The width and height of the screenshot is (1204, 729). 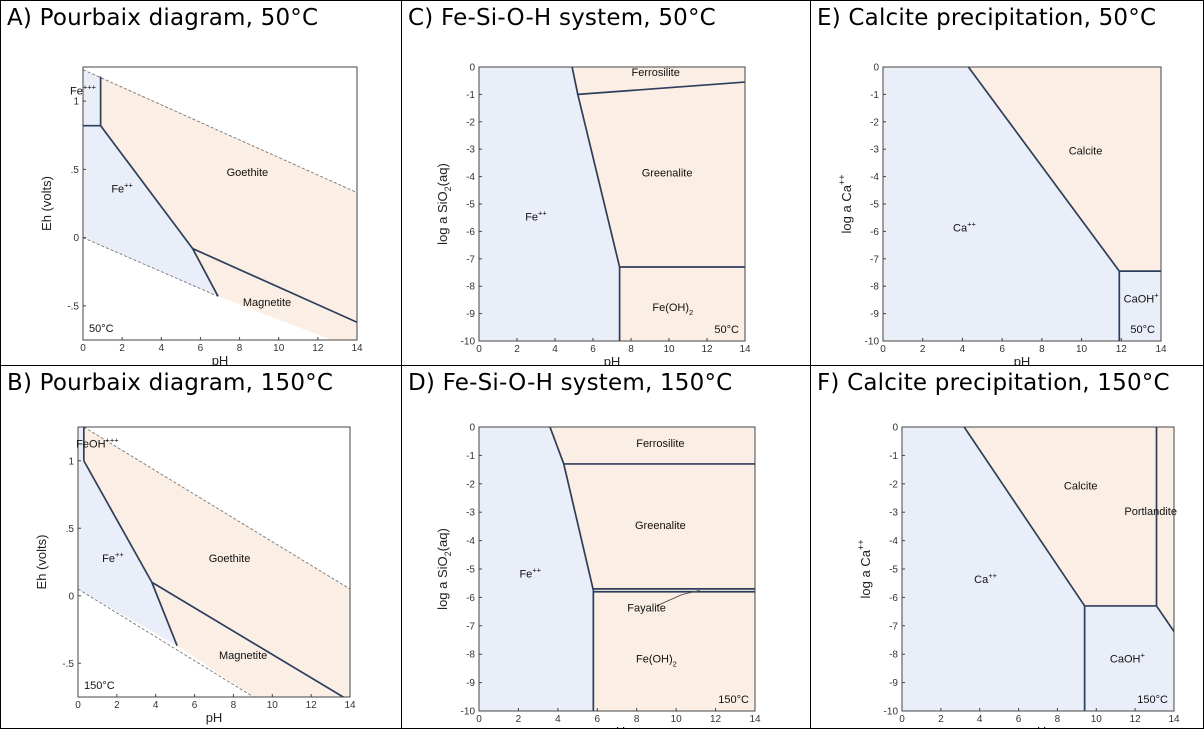 What do you see at coordinates (220, 131) in the screenshot?
I see `water-stability-line` at bounding box center [220, 131].